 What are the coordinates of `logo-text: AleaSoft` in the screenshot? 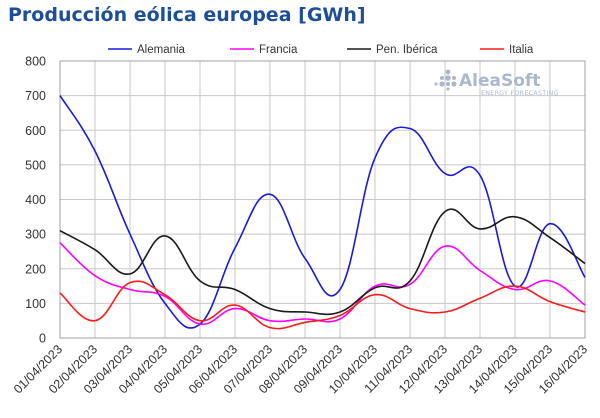 It's located at (499, 81).